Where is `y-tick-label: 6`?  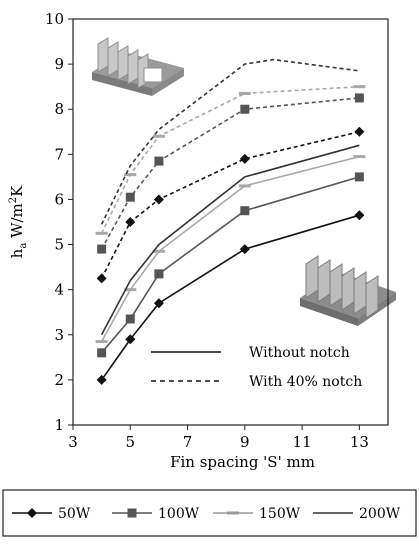 y-tick-label: 6 is located at coordinates (59, 199).